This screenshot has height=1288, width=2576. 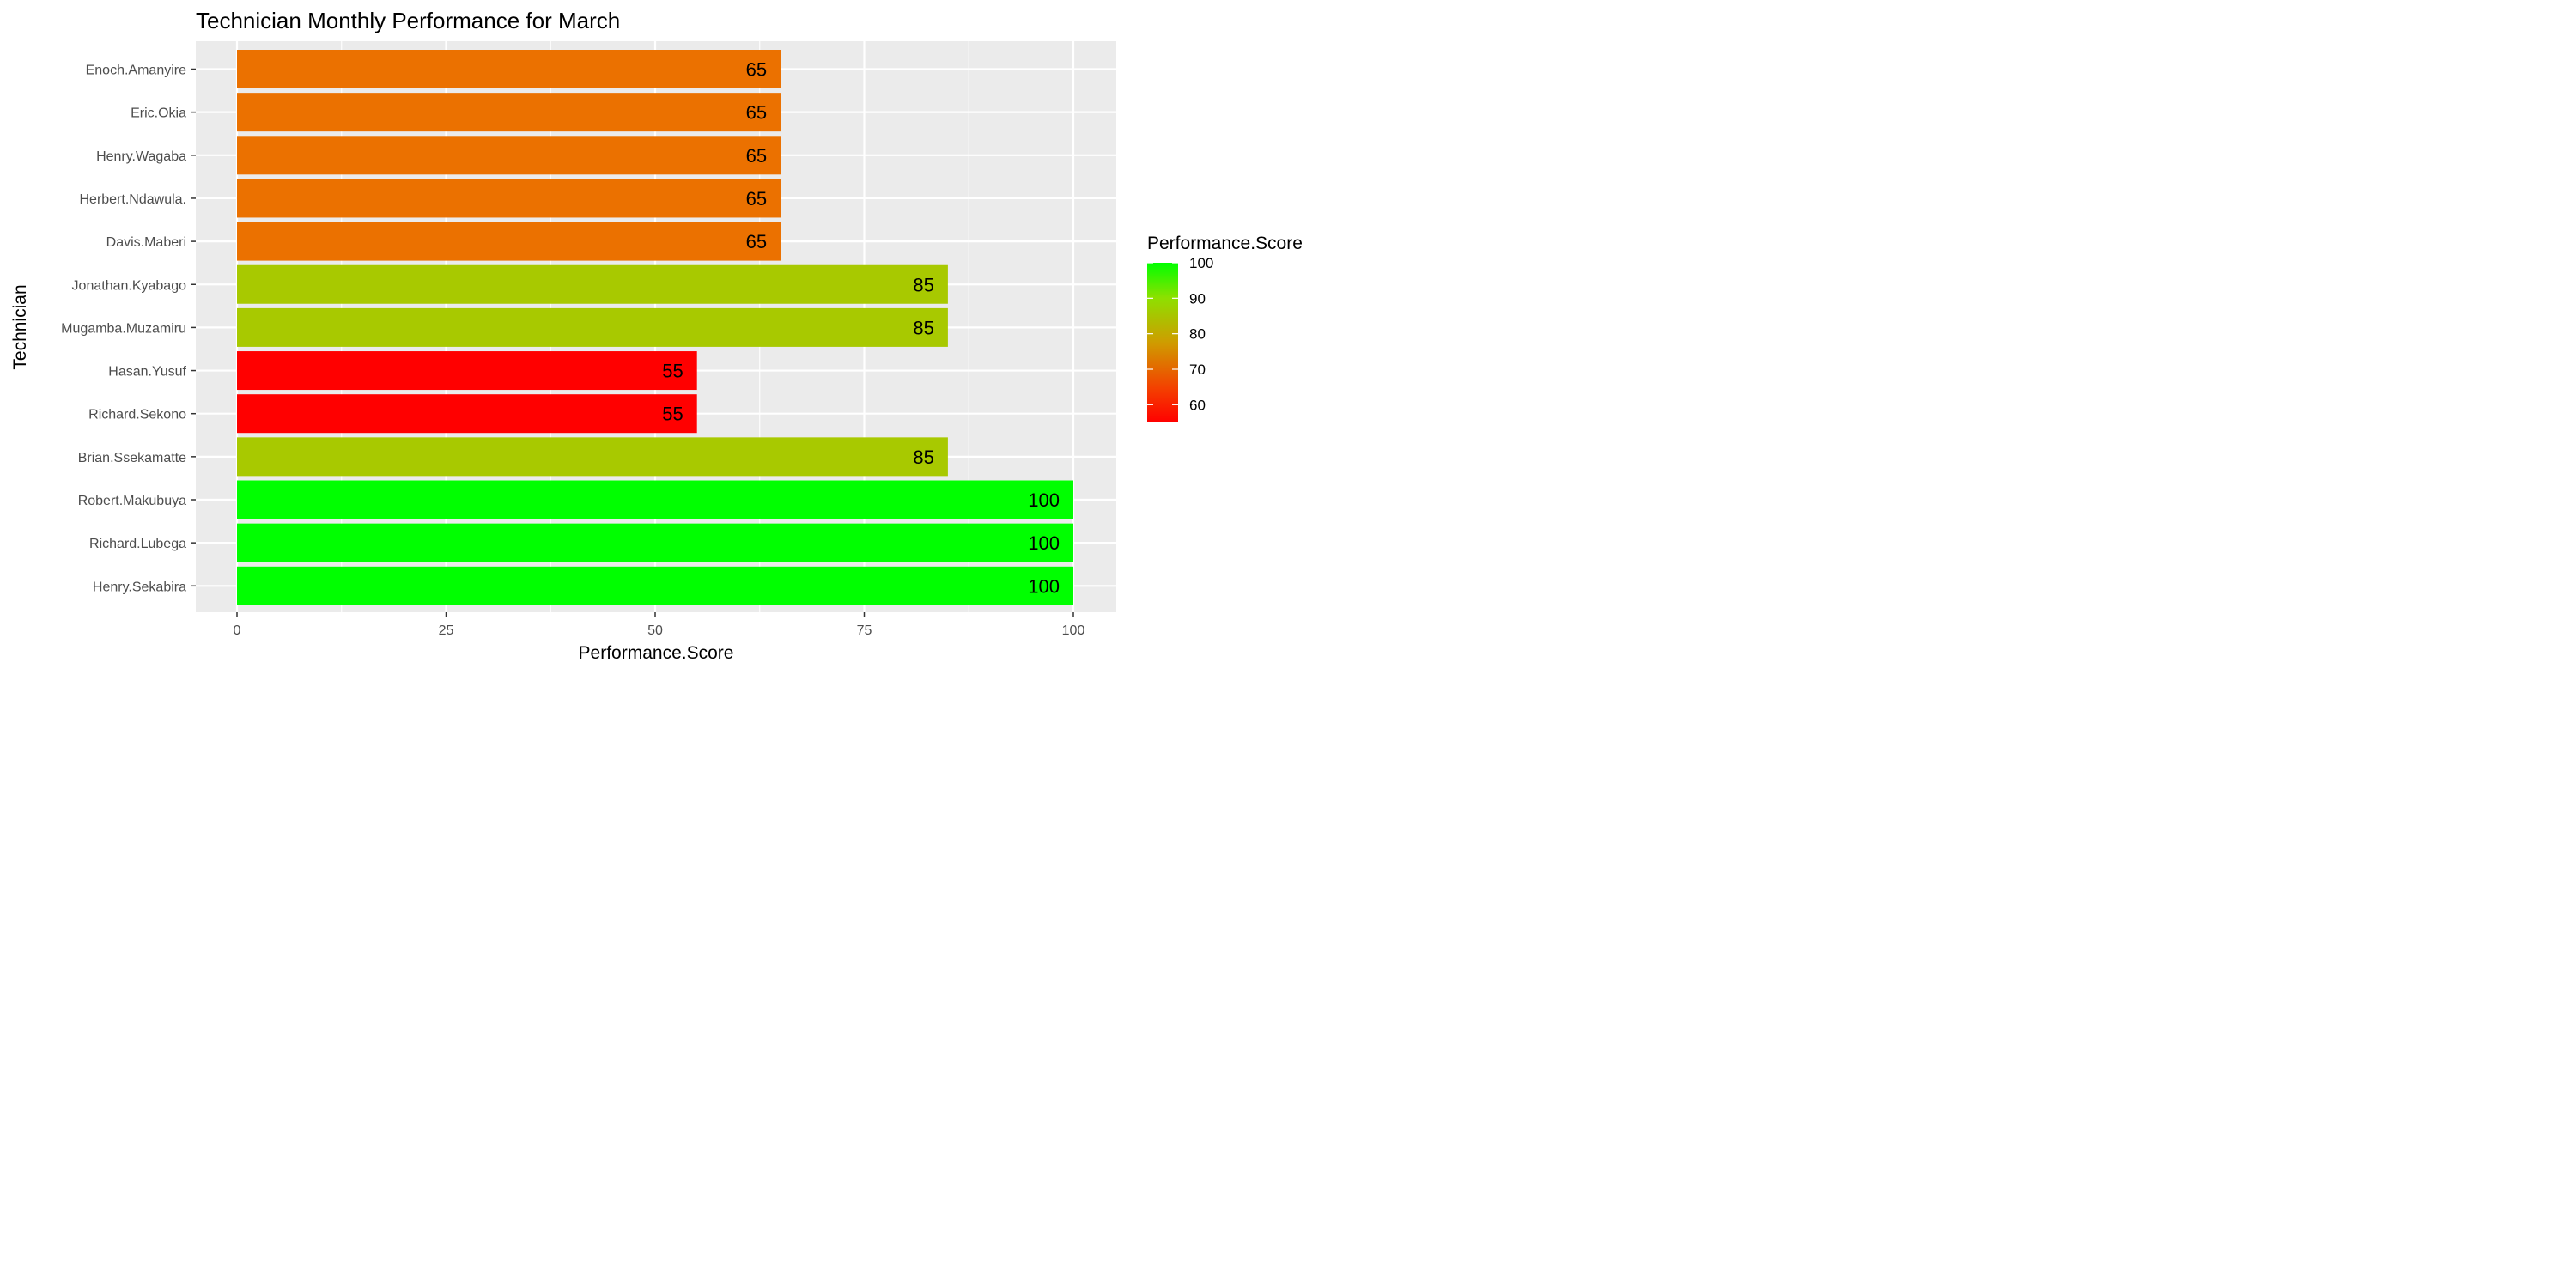 I want to click on legend-tick-label: 80, so click(x=1197, y=334).